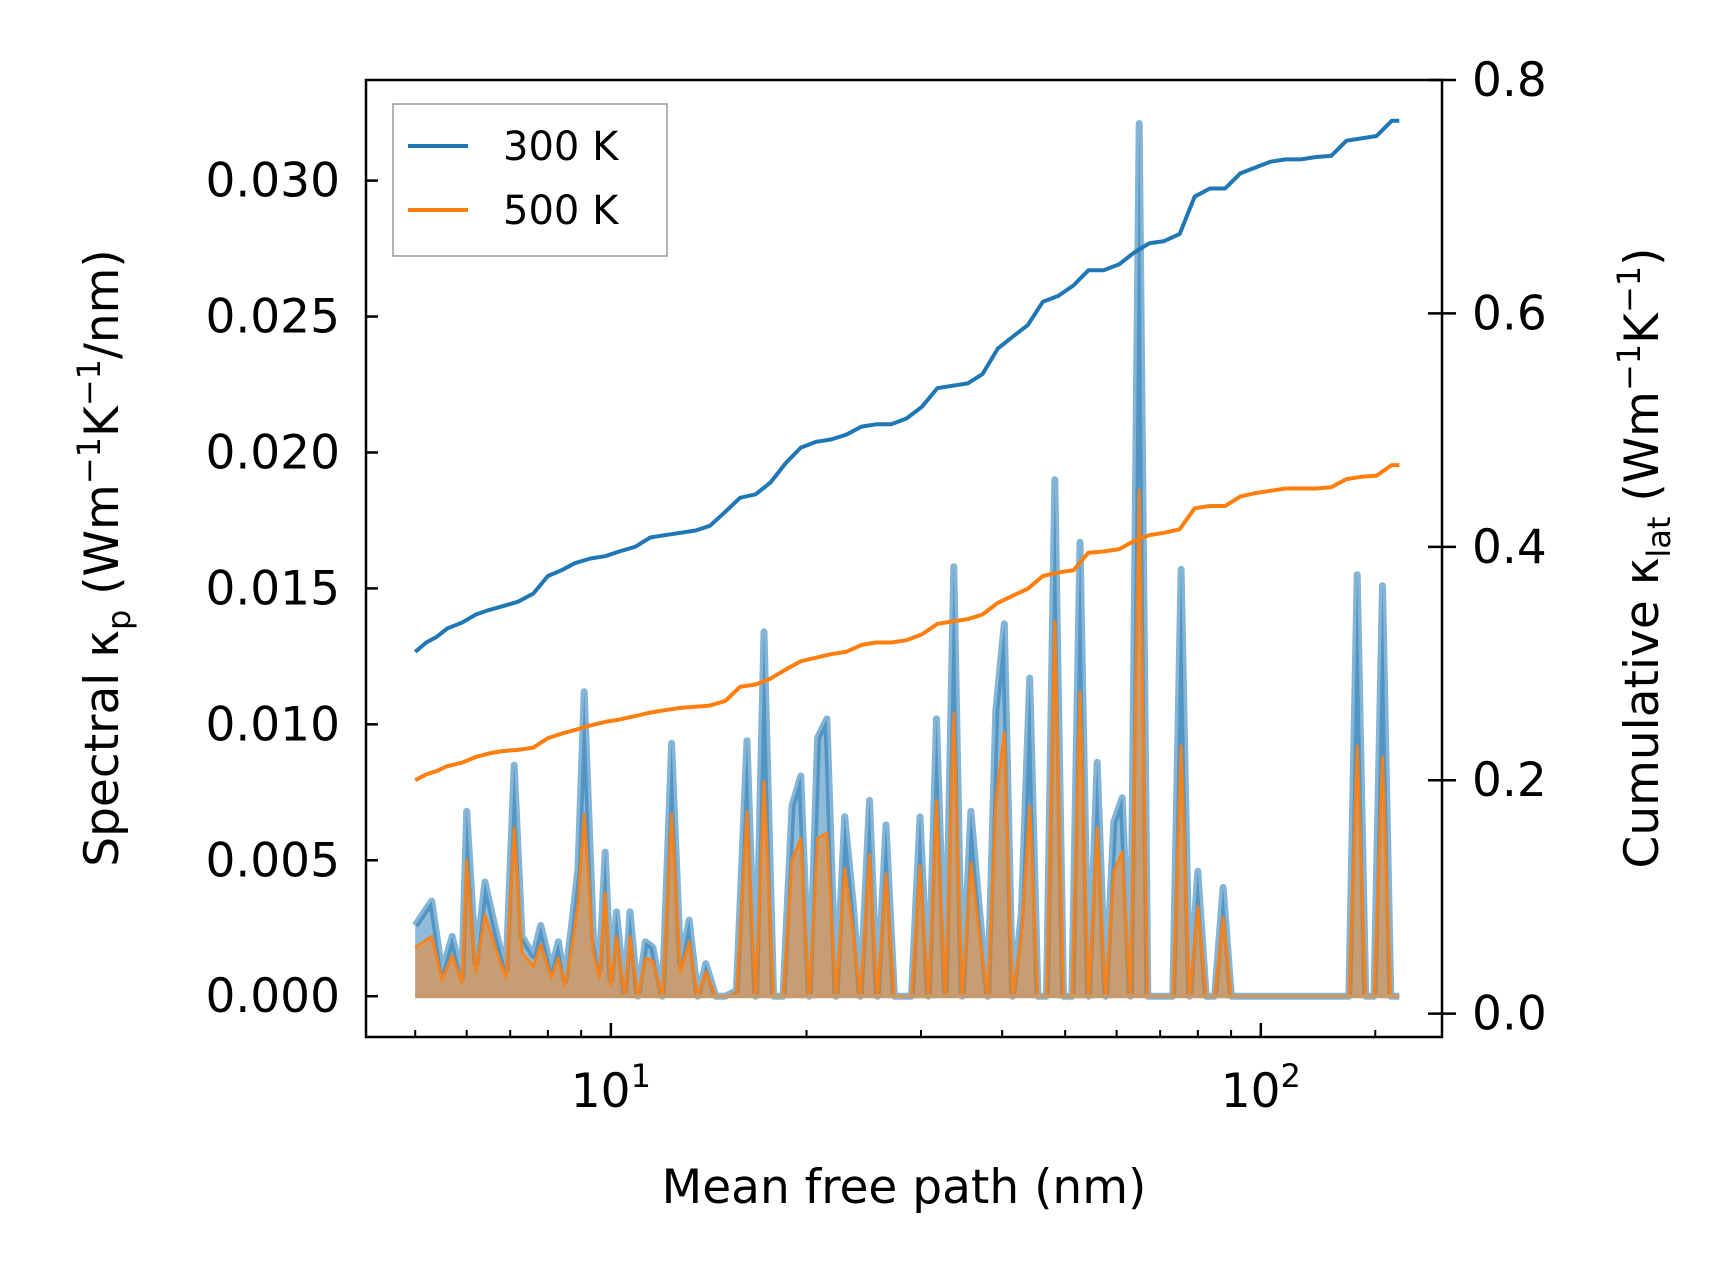 This screenshot has width=1716, height=1273. Describe the element at coordinates (1629, 289) in the screenshot. I see `y-right-title-sup2: −1` at that location.